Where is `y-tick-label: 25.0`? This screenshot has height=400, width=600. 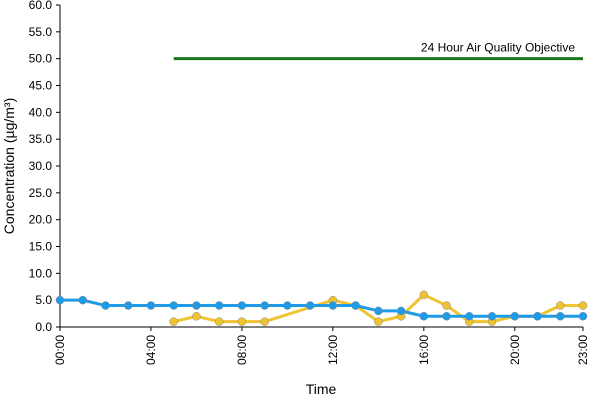 y-tick-label: 25.0 is located at coordinates (41, 193).